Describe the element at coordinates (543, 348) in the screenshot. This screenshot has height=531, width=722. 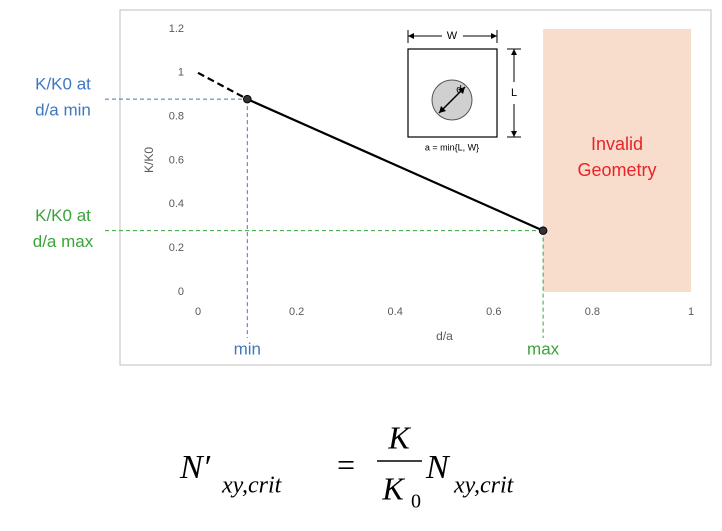
I see `annotation-x-label: max` at that location.